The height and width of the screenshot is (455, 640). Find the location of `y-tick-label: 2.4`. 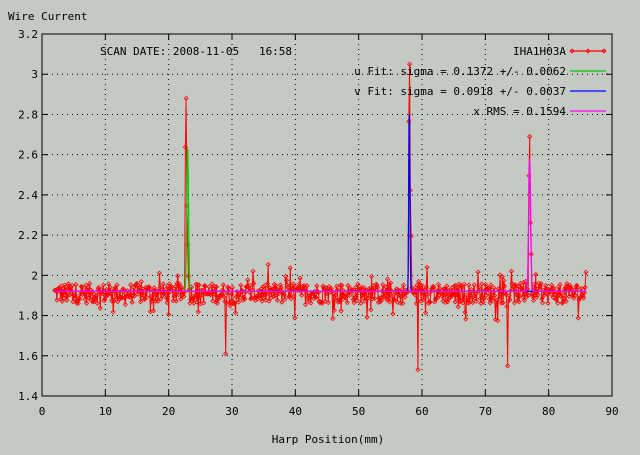

y-tick-label: 2.4 is located at coordinates (28, 195).